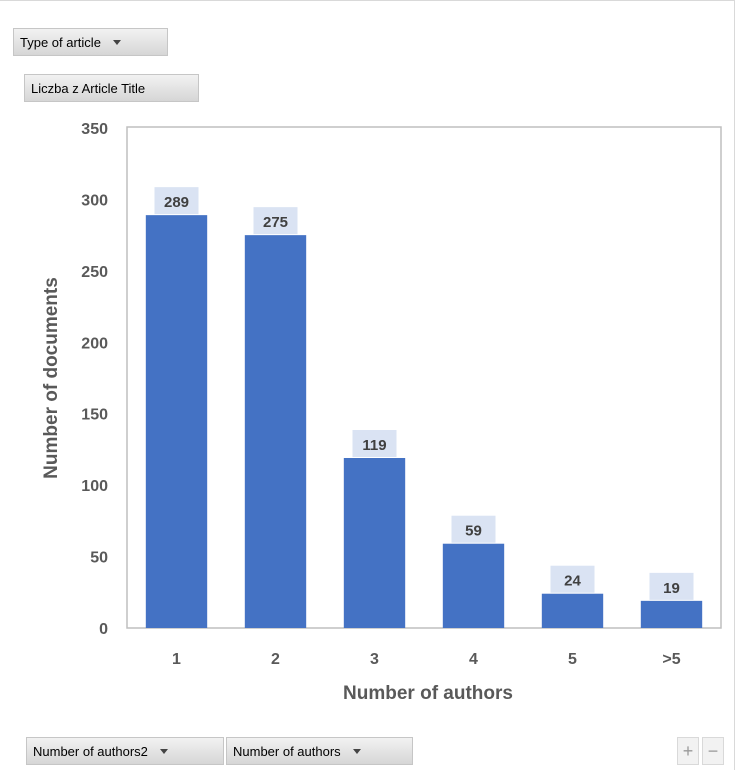  I want to click on data-label: 289, so click(176, 202).